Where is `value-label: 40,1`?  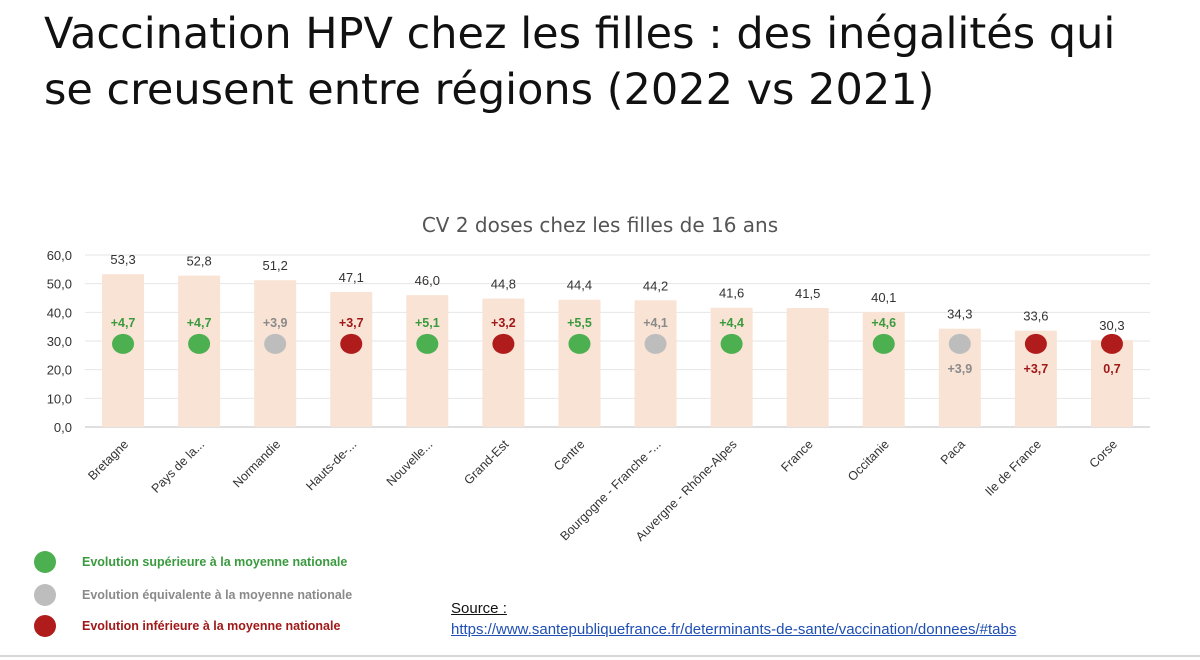 value-label: 40,1 is located at coordinates (883, 297).